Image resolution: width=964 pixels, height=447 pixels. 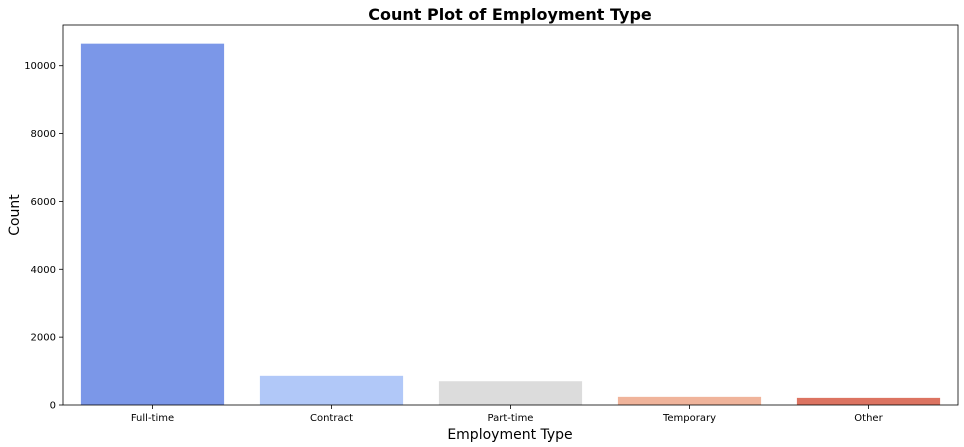 I want to click on bar-full-time, so click(x=152, y=224).